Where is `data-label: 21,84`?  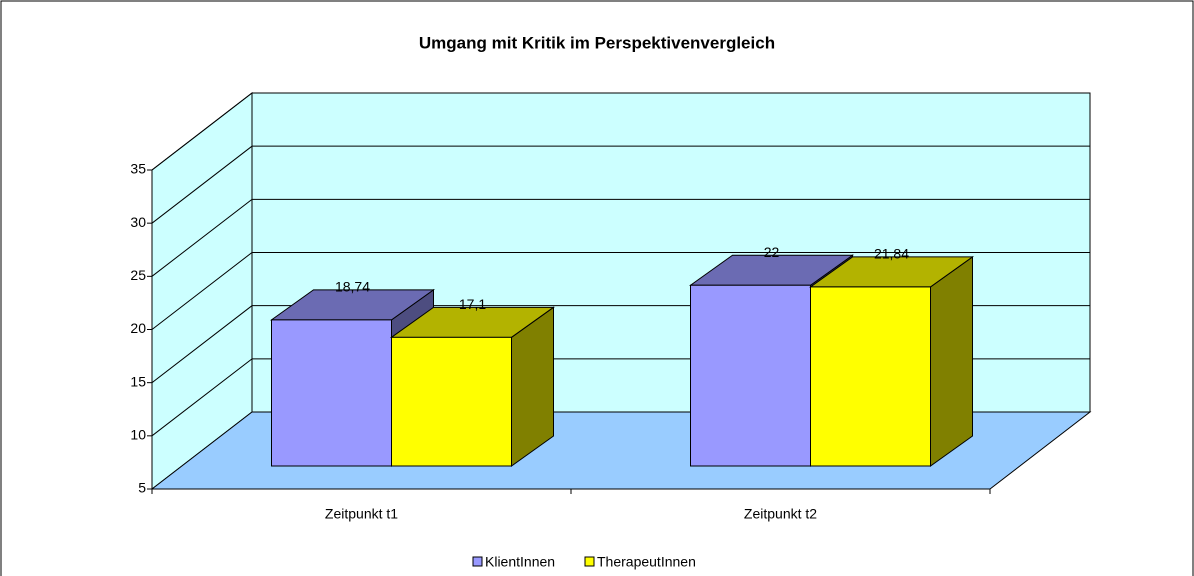 data-label: 21,84 is located at coordinates (891, 254).